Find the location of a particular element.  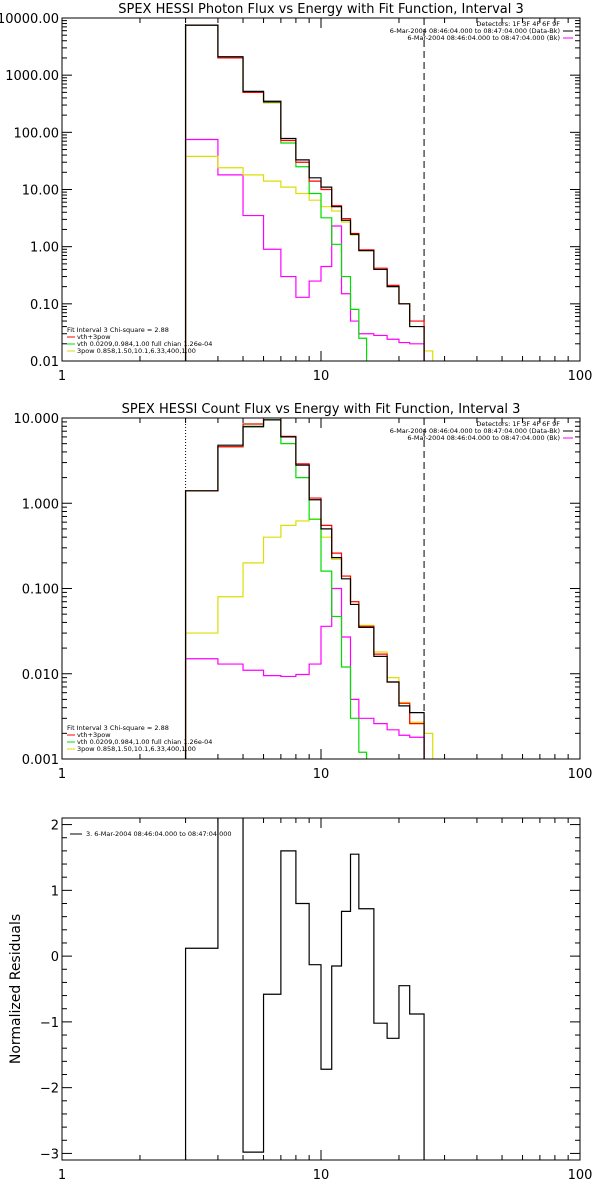

y-tick-label: 1000.00 is located at coordinates (32, 76).